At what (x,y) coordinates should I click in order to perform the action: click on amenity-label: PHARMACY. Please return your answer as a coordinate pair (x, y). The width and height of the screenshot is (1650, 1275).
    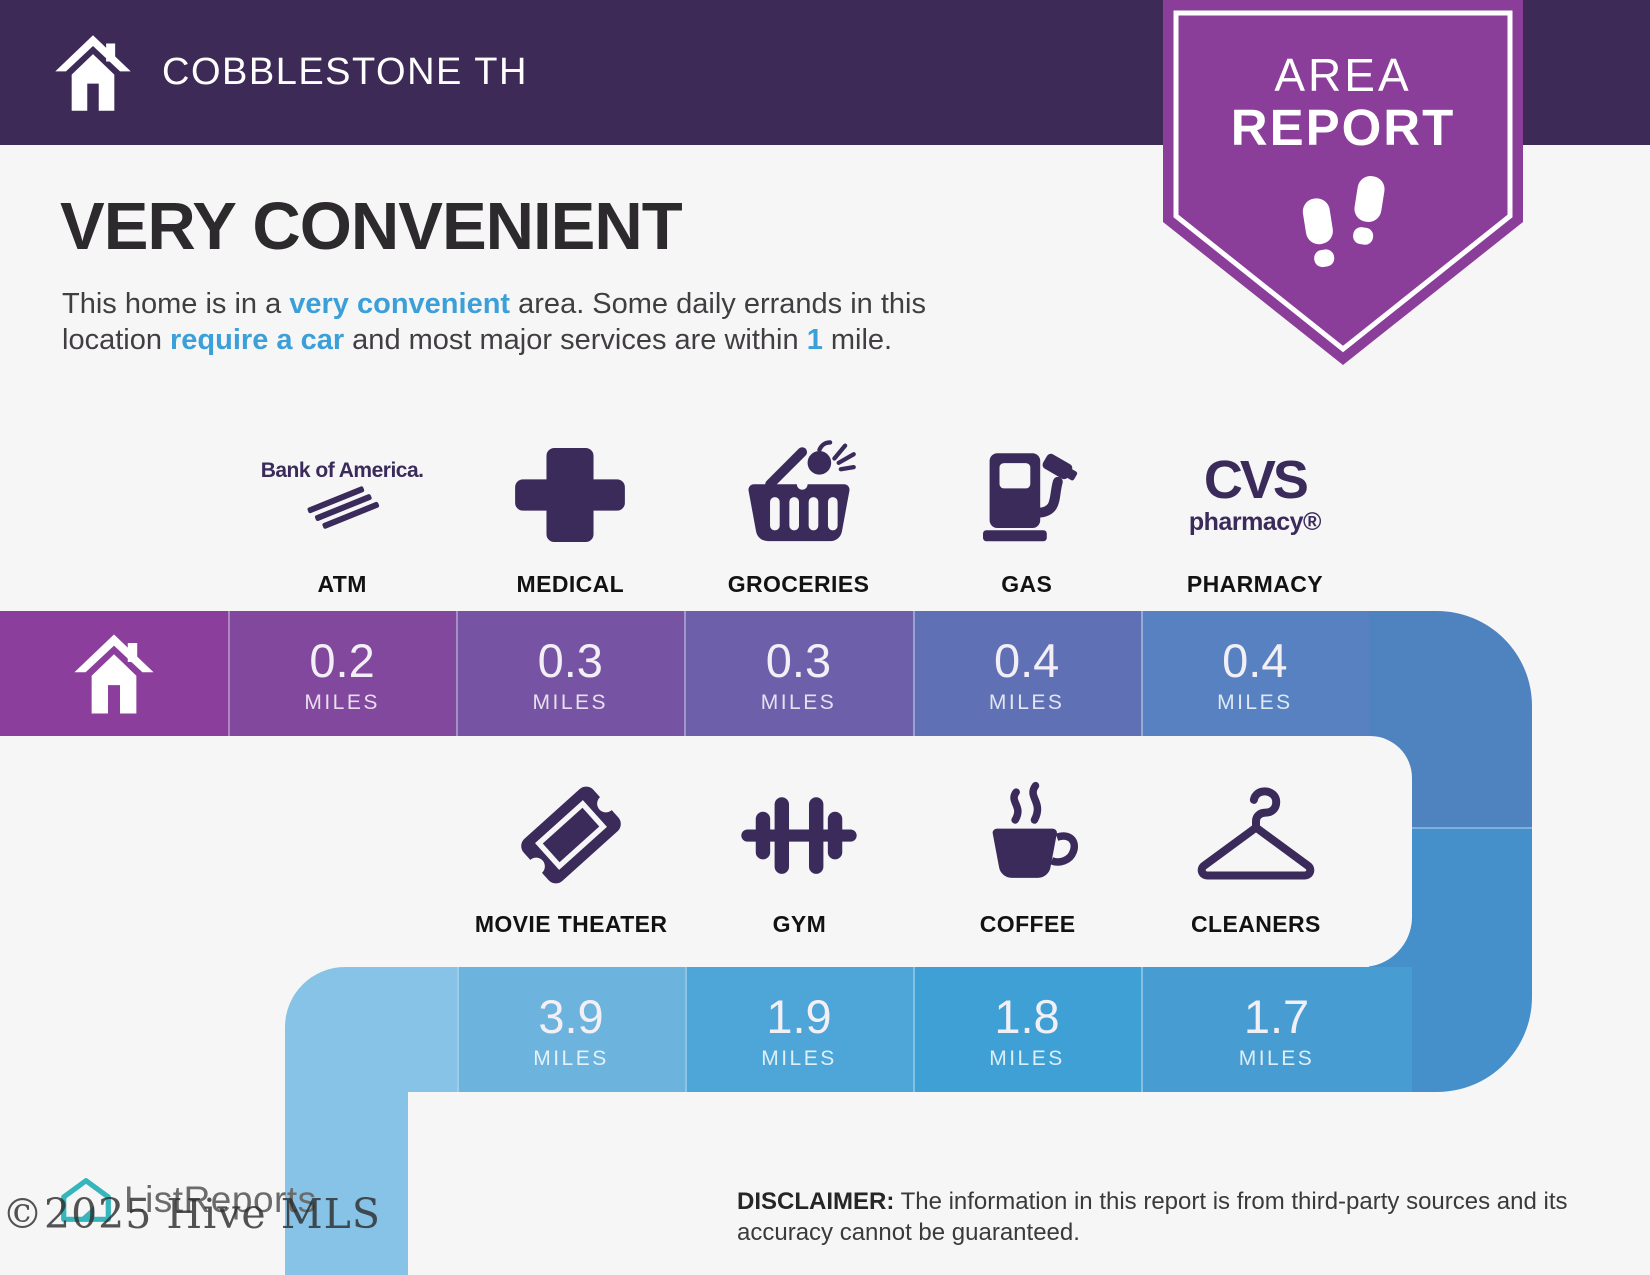
    Looking at the image, I should click on (1254, 584).